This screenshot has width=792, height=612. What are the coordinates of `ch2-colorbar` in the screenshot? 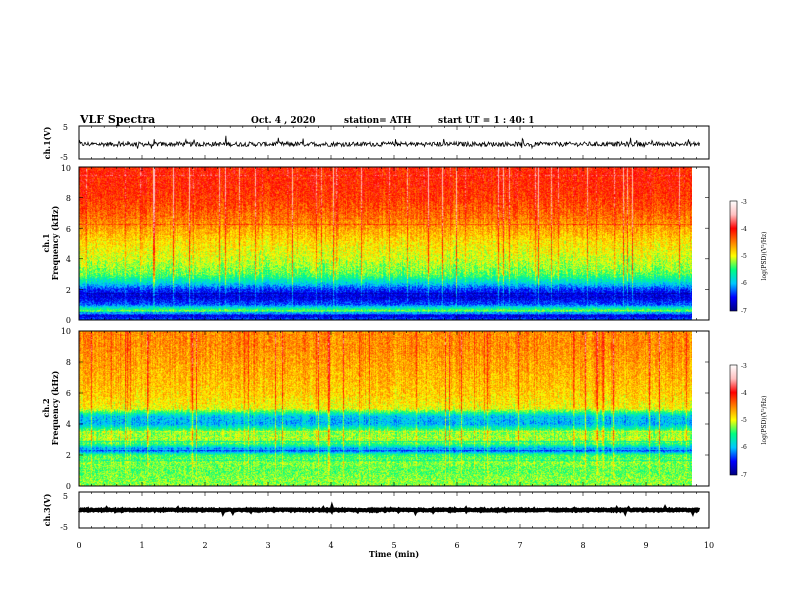 It's located at (733, 420).